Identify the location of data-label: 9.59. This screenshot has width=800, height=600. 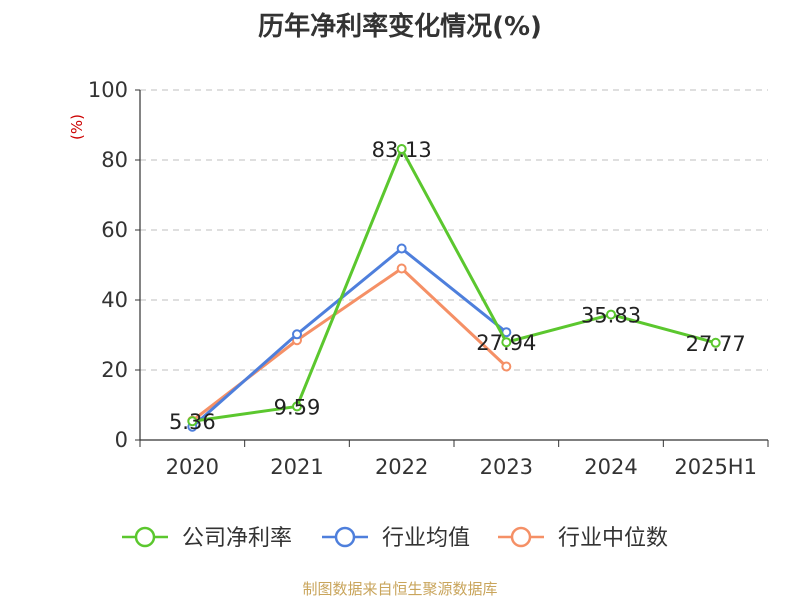
(297, 407).